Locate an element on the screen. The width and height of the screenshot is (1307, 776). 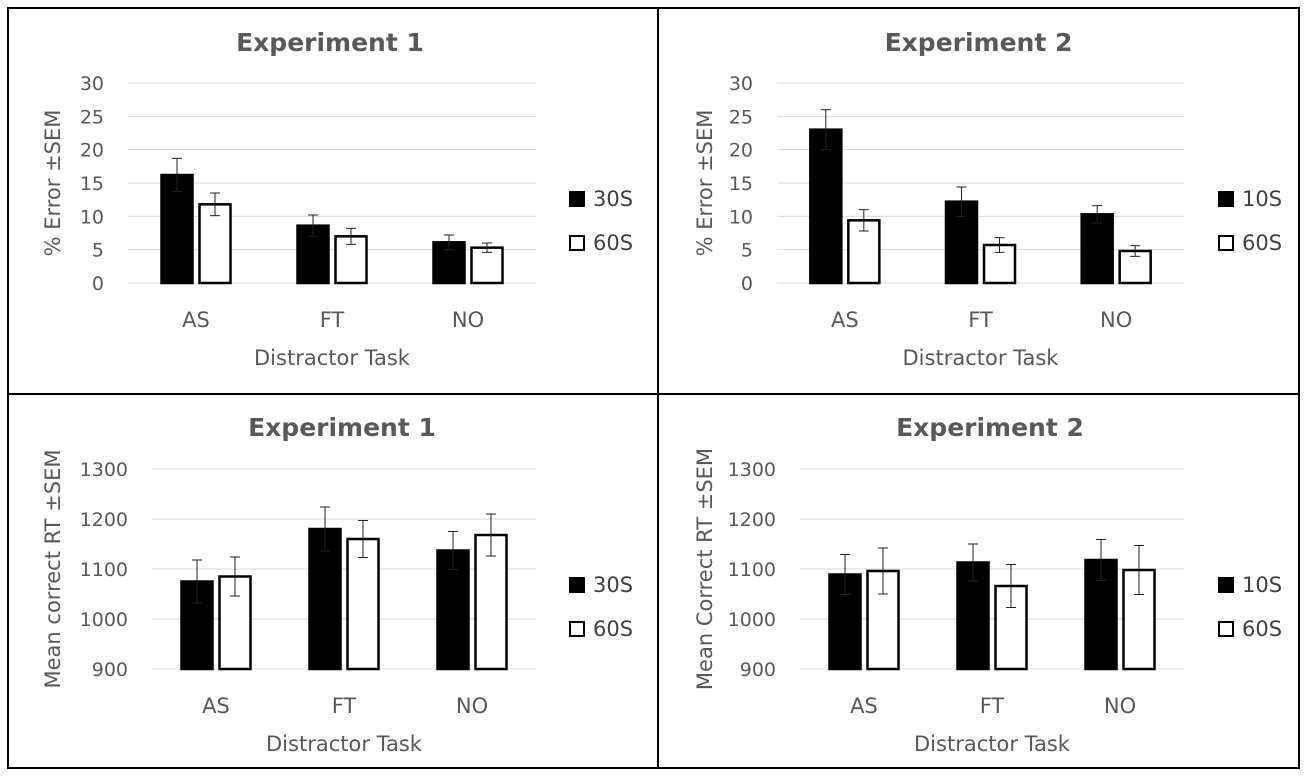
y-axis-label: Mean Correct RT ±SEM is located at coordinates (705, 569).